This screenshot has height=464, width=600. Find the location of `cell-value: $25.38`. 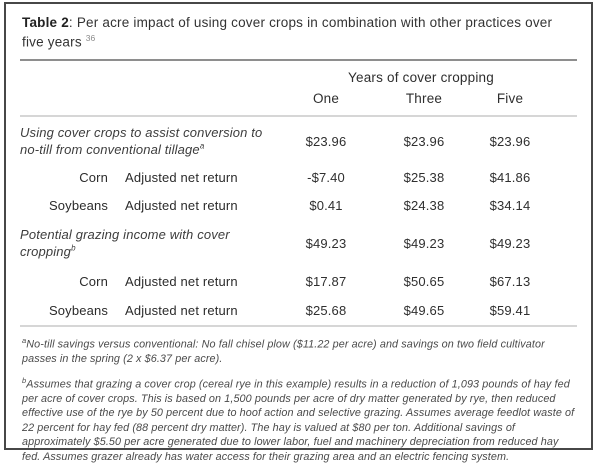

cell-value: $25.38 is located at coordinates (424, 177).